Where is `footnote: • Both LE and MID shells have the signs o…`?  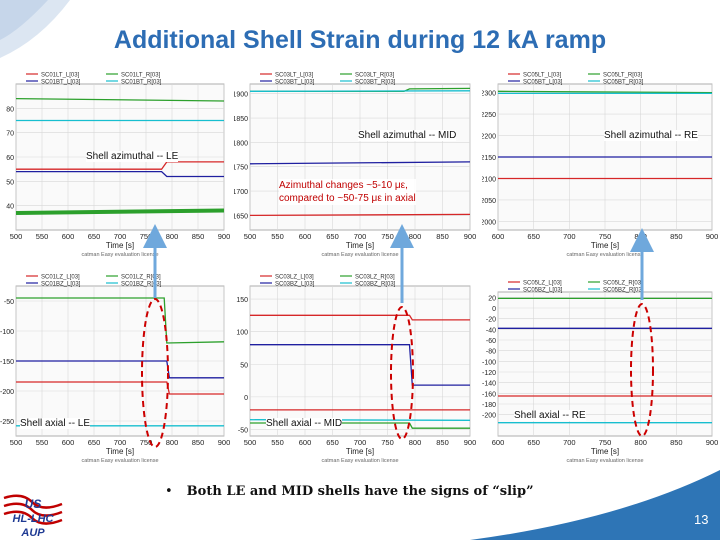
footnote: • Both LE and MID shells have the signs o… is located at coordinates (349, 491).